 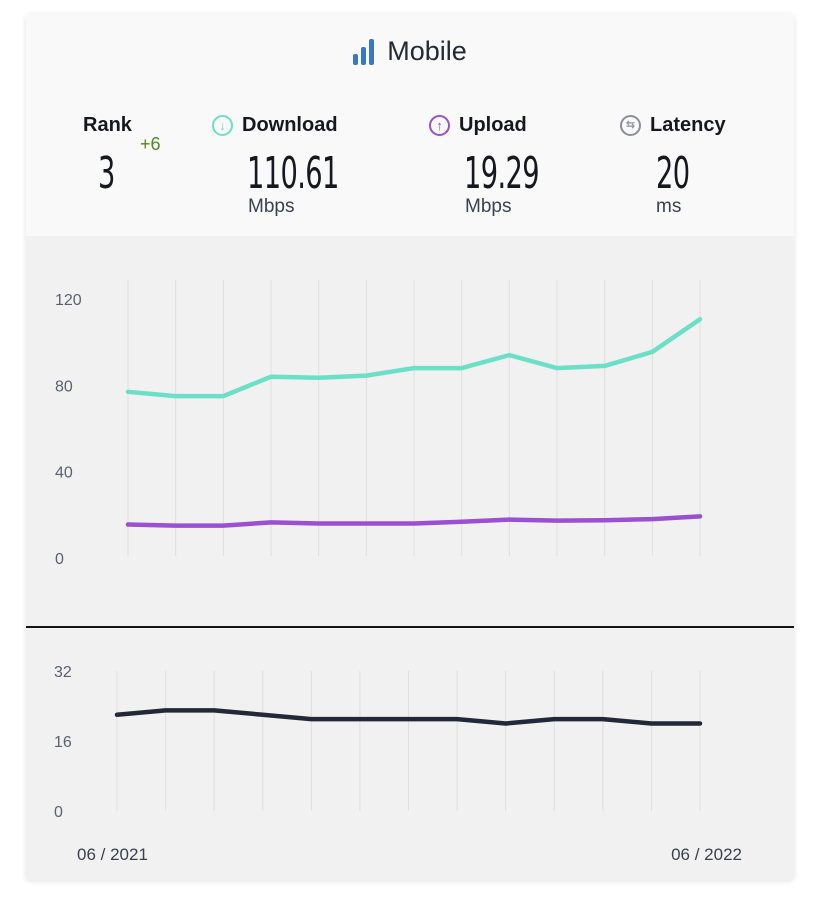 What do you see at coordinates (290, 124) in the screenshot?
I see `download-label: Download` at bounding box center [290, 124].